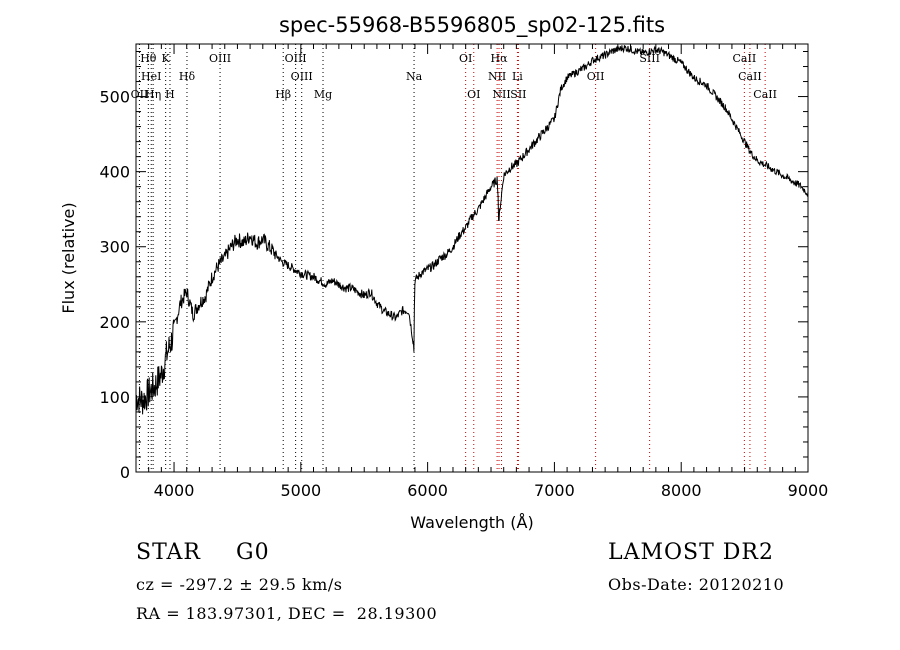 Image resolution: width=900 pixels, height=650 pixels. Describe the element at coordinates (153, 94) in the screenshot. I see `line-marker-label: Hη` at that location.